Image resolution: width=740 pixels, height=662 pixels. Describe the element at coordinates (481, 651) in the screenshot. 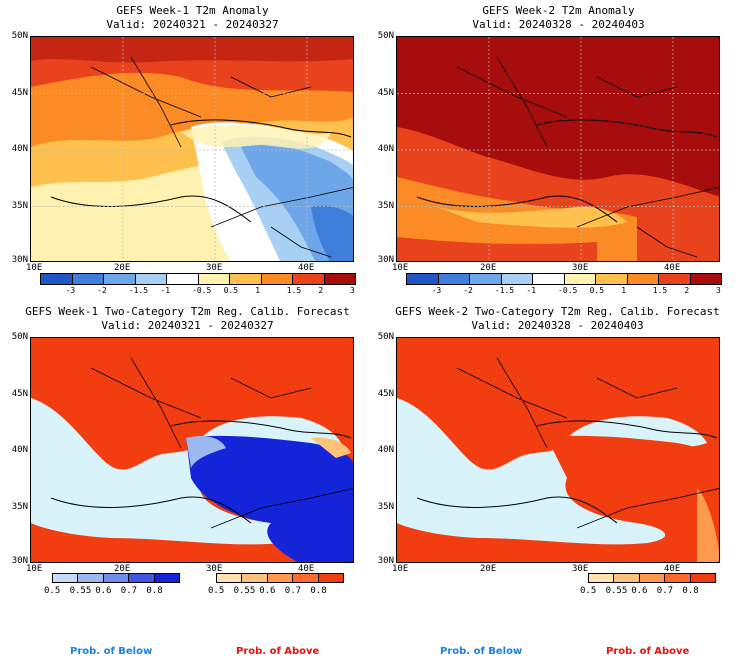

I see `legend-prob-below-week2: Prob. of Below` at that location.